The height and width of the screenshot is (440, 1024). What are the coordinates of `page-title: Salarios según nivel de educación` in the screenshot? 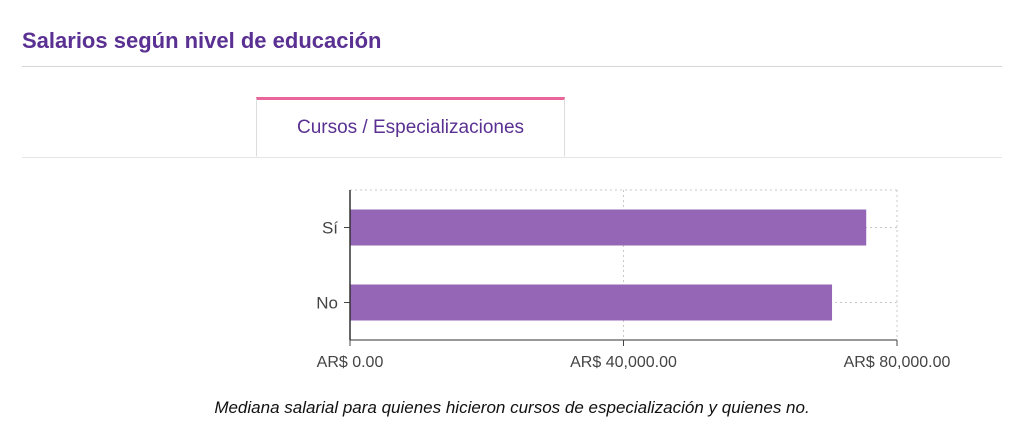 It's located at (202, 40).